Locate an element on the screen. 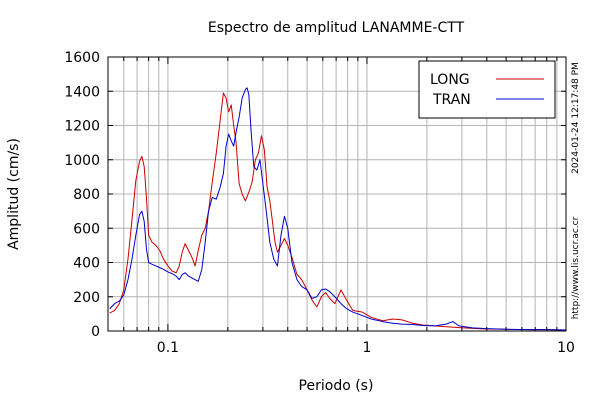 Image resolution: width=600 pixels, height=400 pixels. y-tick-label: 800 is located at coordinates (86, 195).